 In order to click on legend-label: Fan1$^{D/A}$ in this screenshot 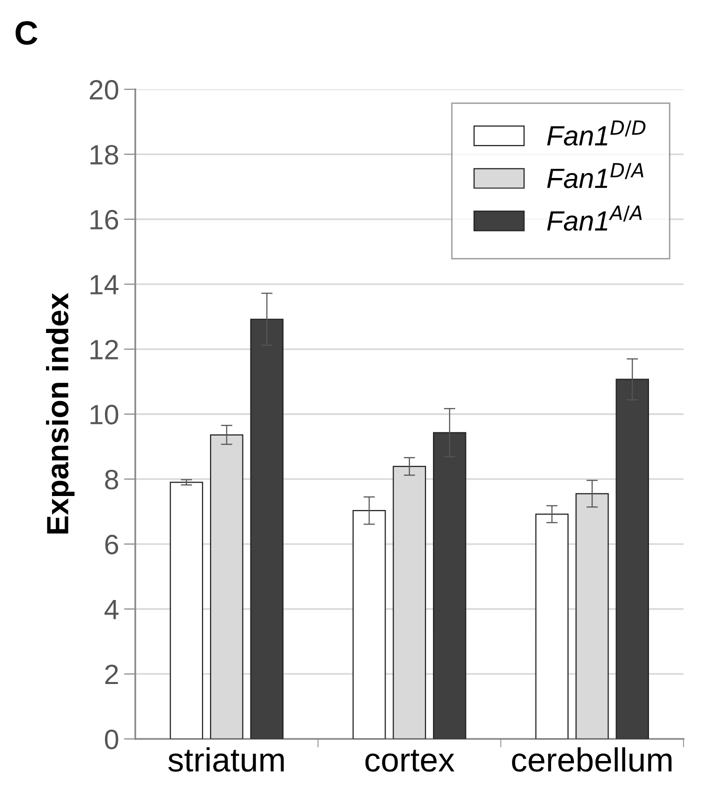, I will do `click(595, 175)`.